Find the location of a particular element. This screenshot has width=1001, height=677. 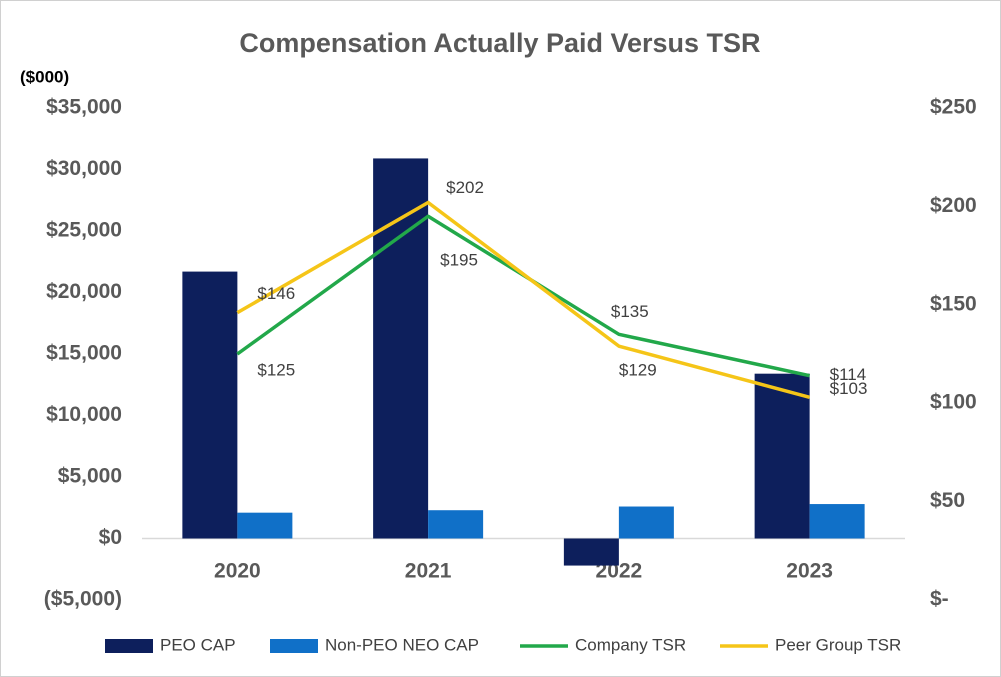

y-tick-label: $5,000 is located at coordinates (90, 476).